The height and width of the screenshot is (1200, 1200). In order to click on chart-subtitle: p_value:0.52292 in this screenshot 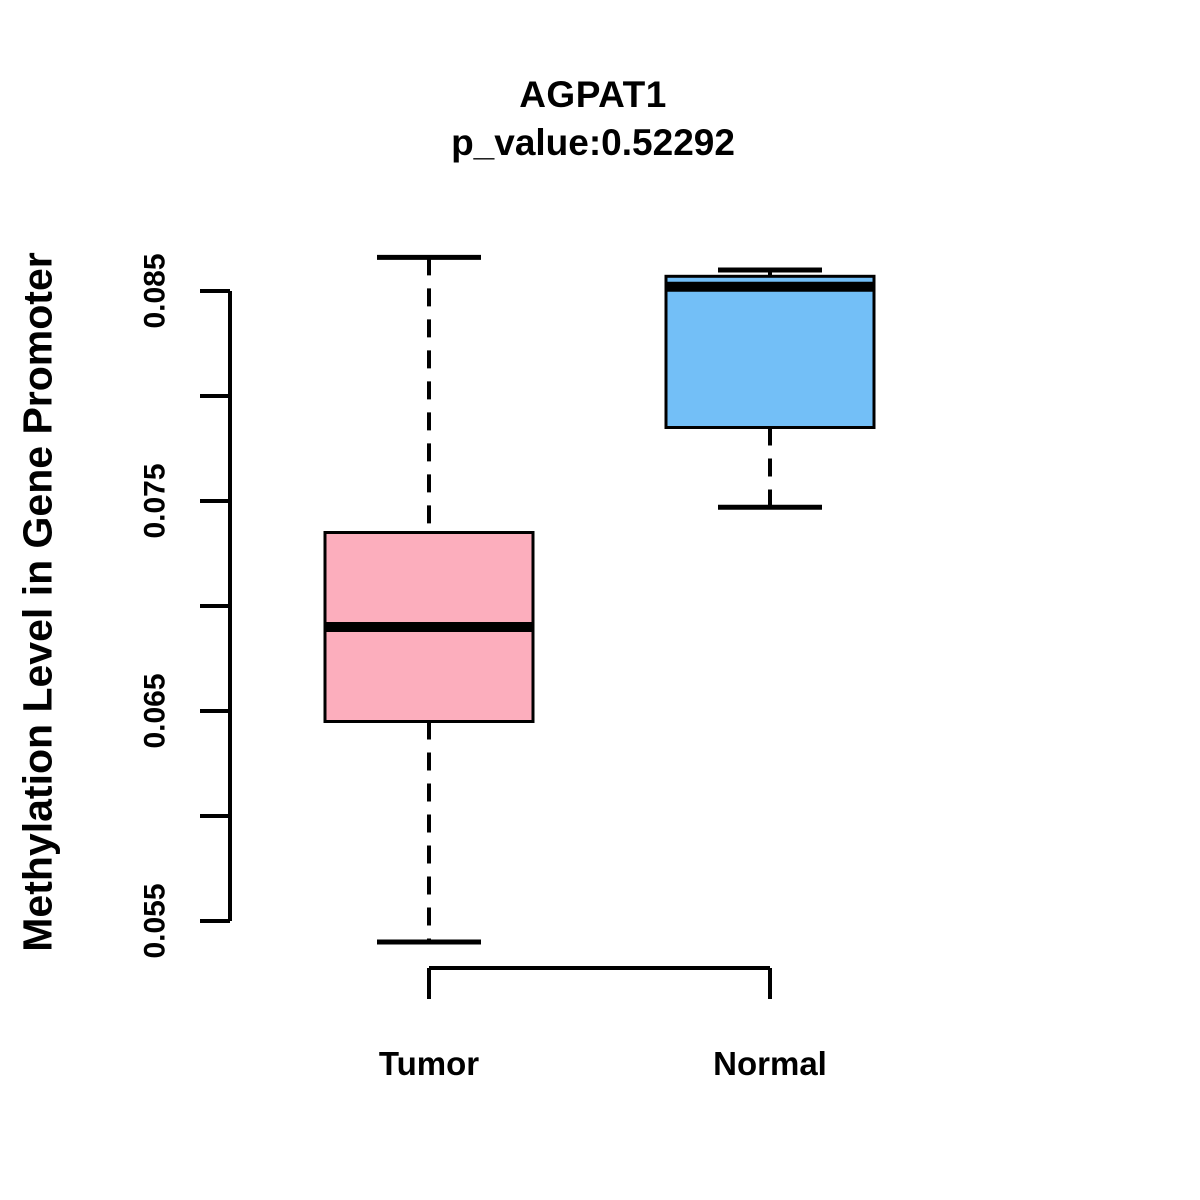, I will do `click(593, 142)`.